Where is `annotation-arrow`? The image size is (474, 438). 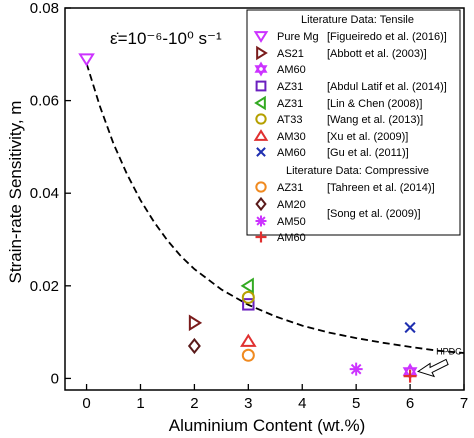 annotation-arrow is located at coordinates (432, 368).